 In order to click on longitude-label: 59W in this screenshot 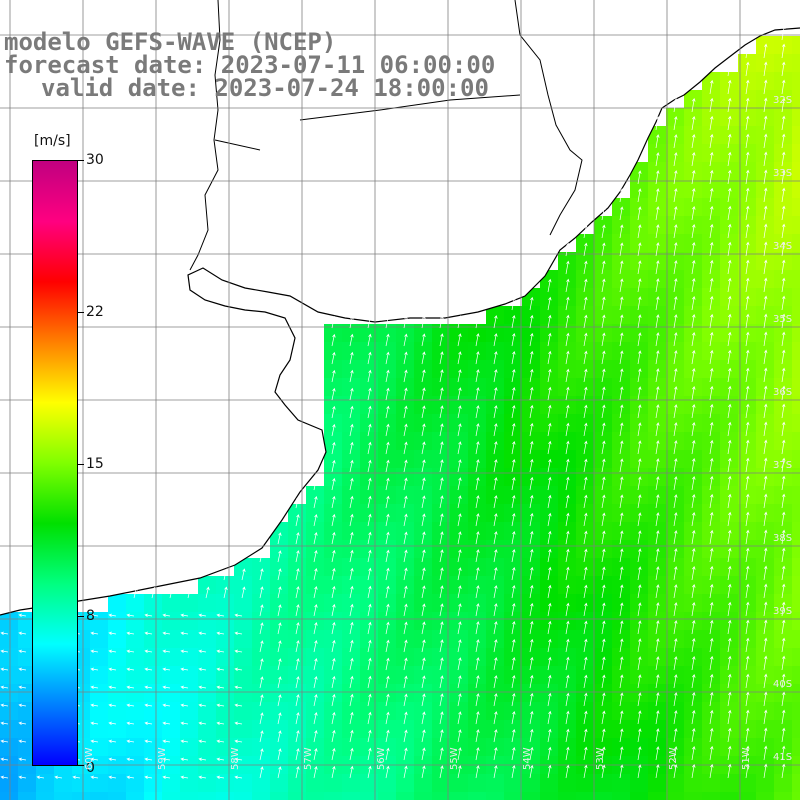, I will do `click(162, 758)`.